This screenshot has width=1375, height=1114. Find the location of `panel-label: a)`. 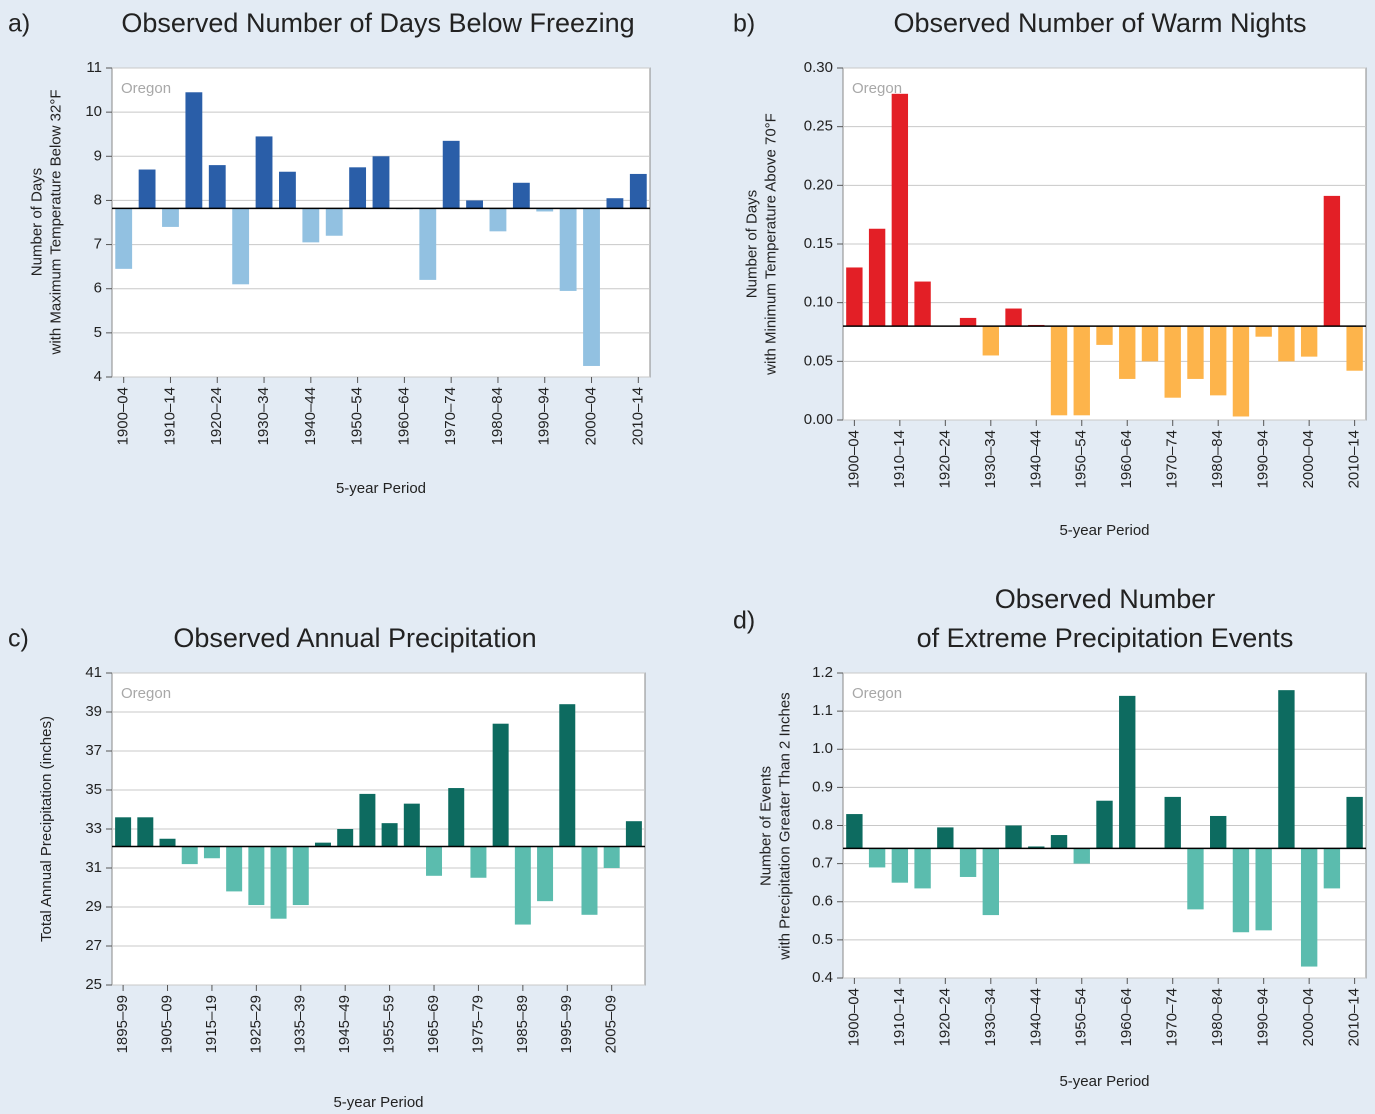

panel-label: a) is located at coordinates (19, 24).